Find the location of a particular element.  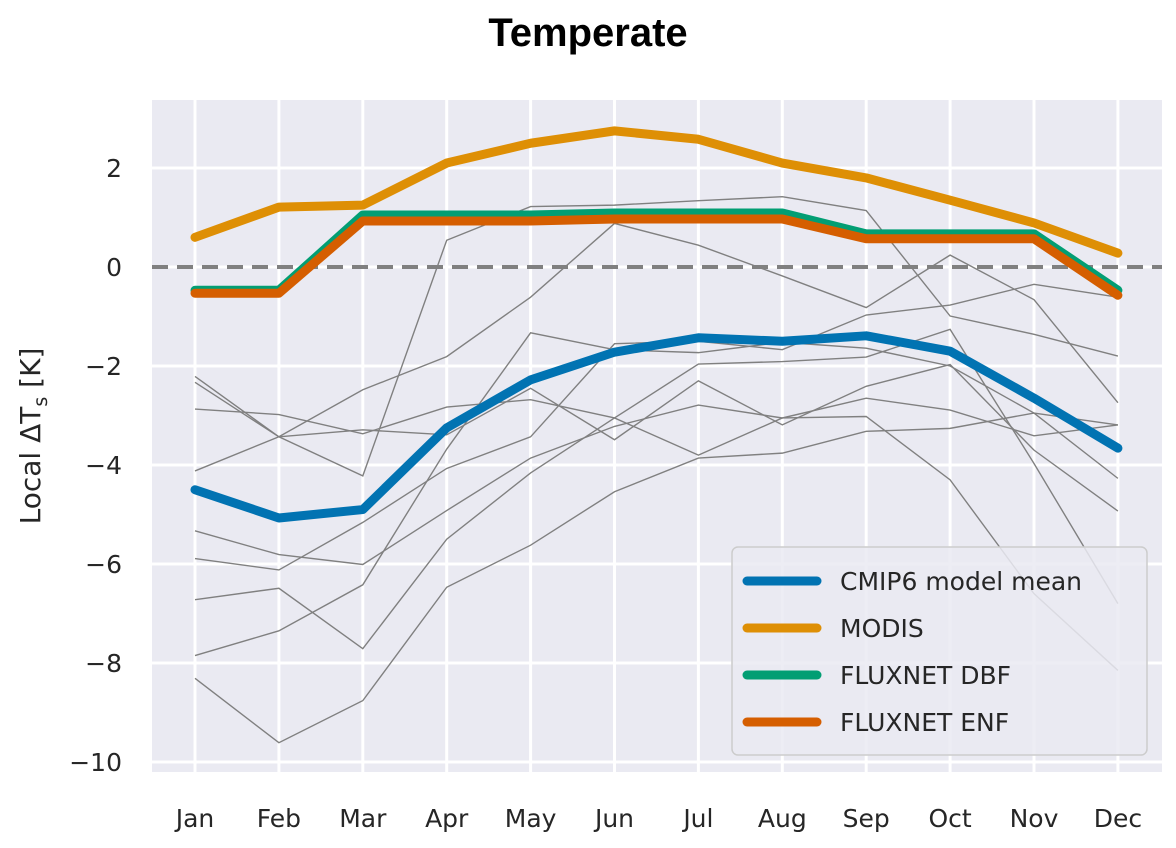

chart-title: Temperate is located at coordinates (587, 33).